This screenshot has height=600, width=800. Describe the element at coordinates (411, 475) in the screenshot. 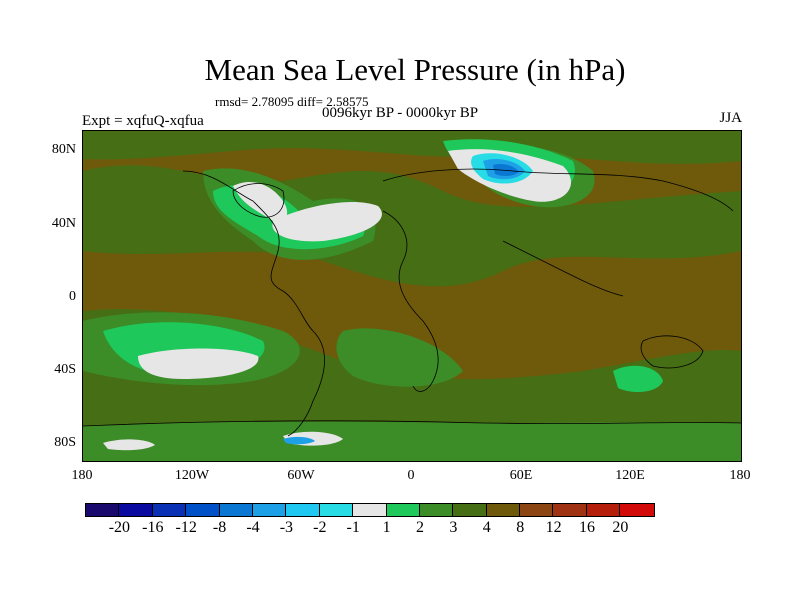

I see `x-tick-0: 0` at that location.